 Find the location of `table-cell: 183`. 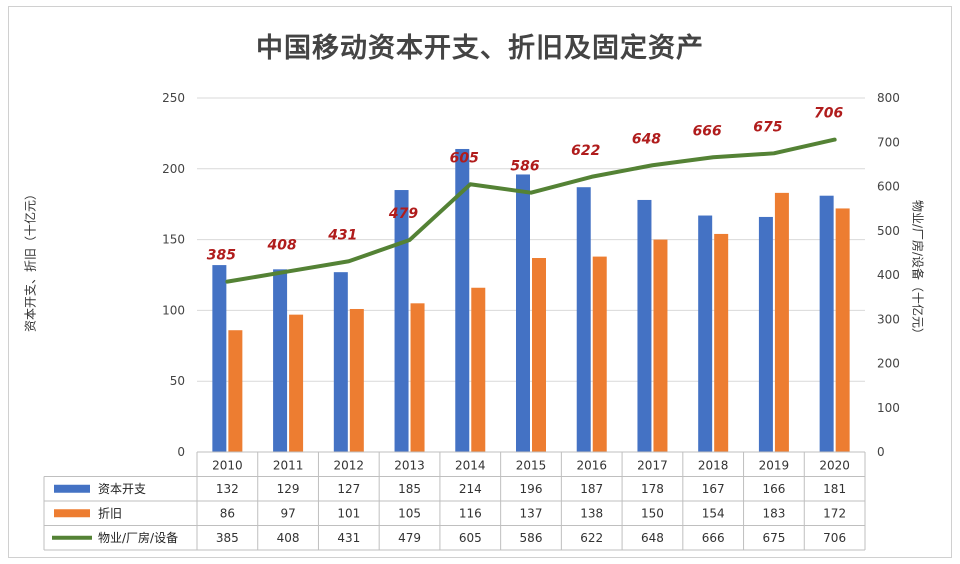

table-cell: 183 is located at coordinates (773, 513).